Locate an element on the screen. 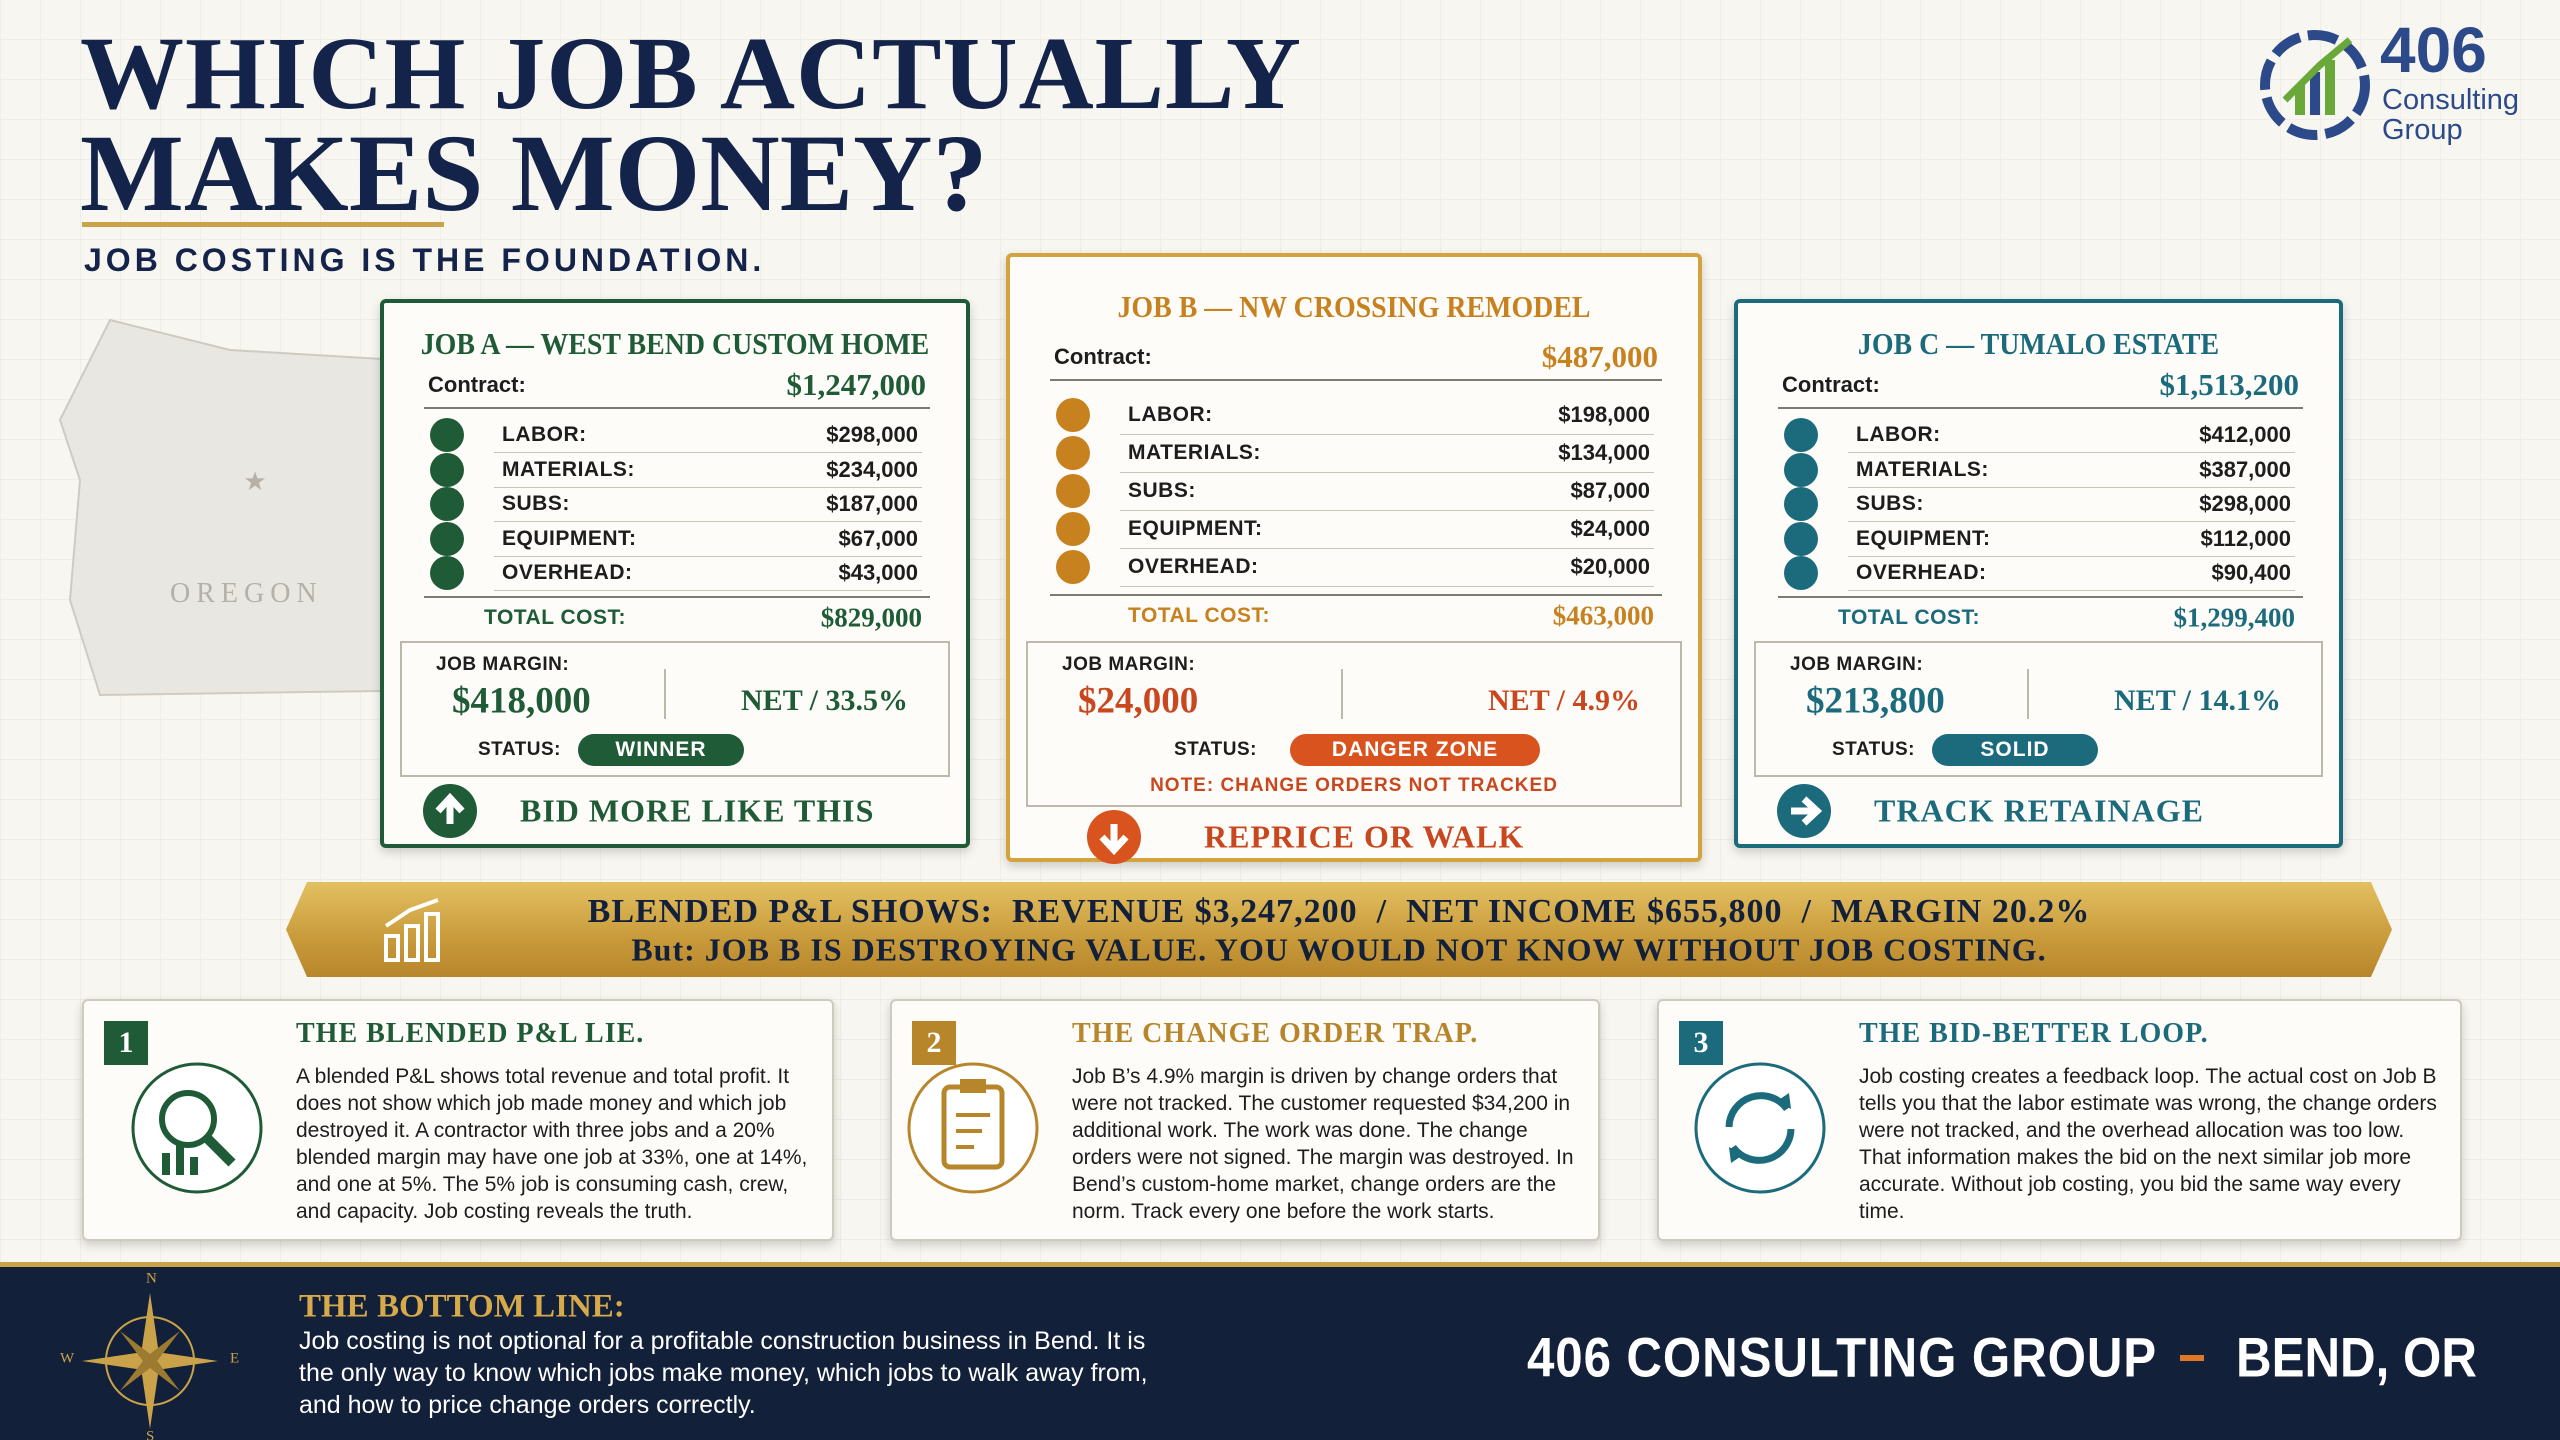 Image resolution: width=2560 pixels, height=1440 pixels. net-value: NET / 14.1% is located at coordinates (2197, 700).